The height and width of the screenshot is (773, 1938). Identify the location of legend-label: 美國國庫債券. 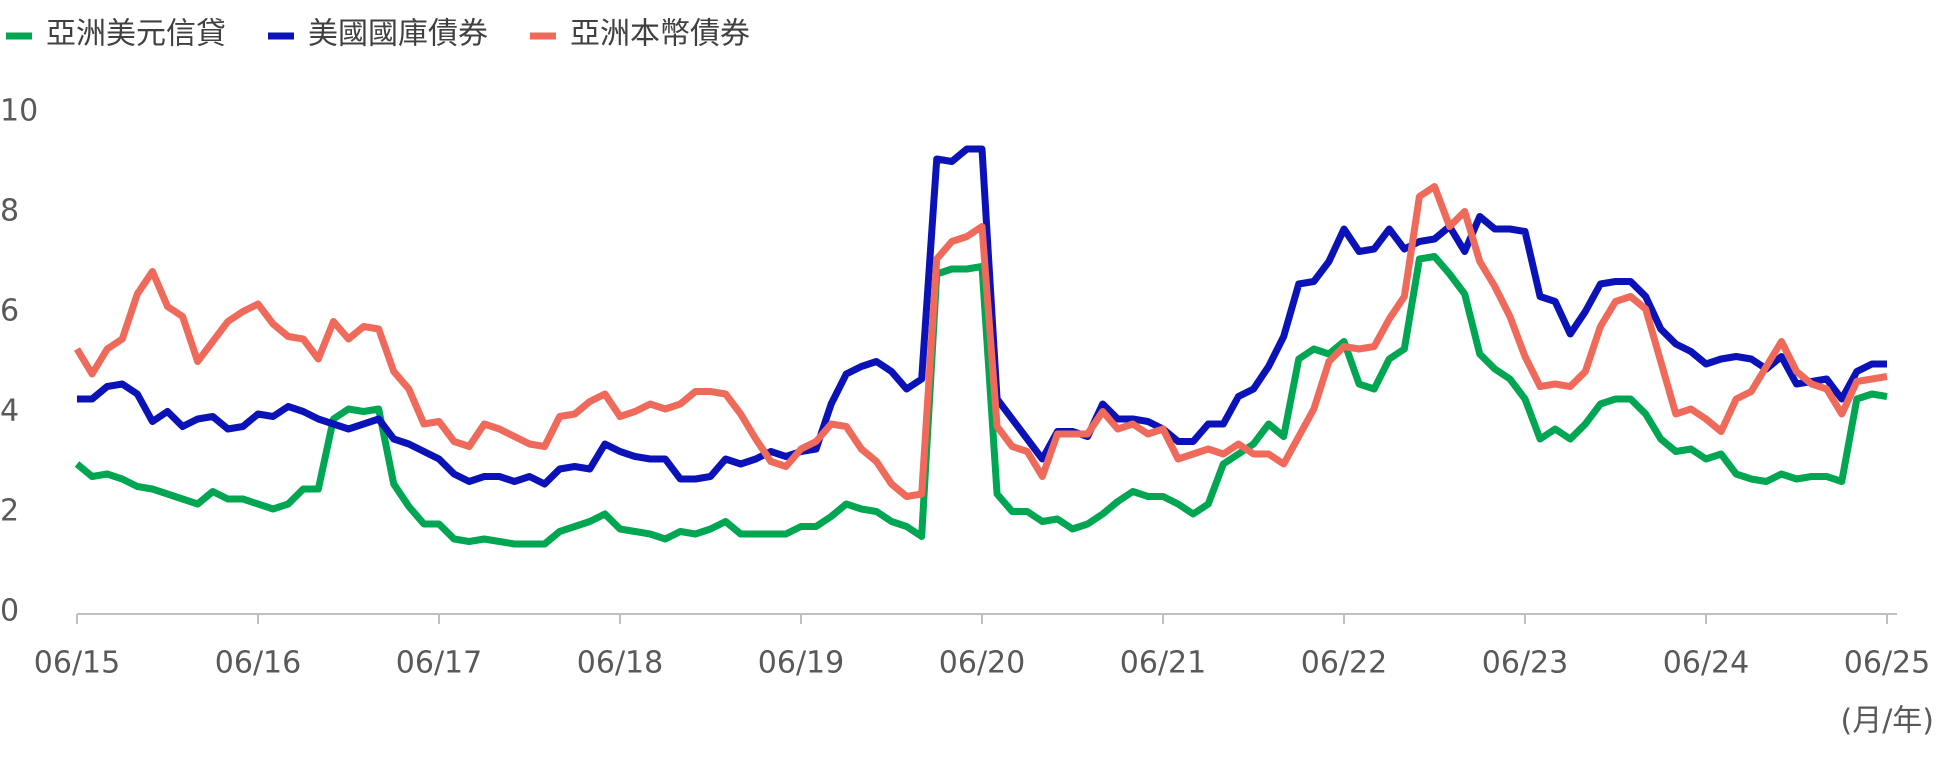
(398, 34).